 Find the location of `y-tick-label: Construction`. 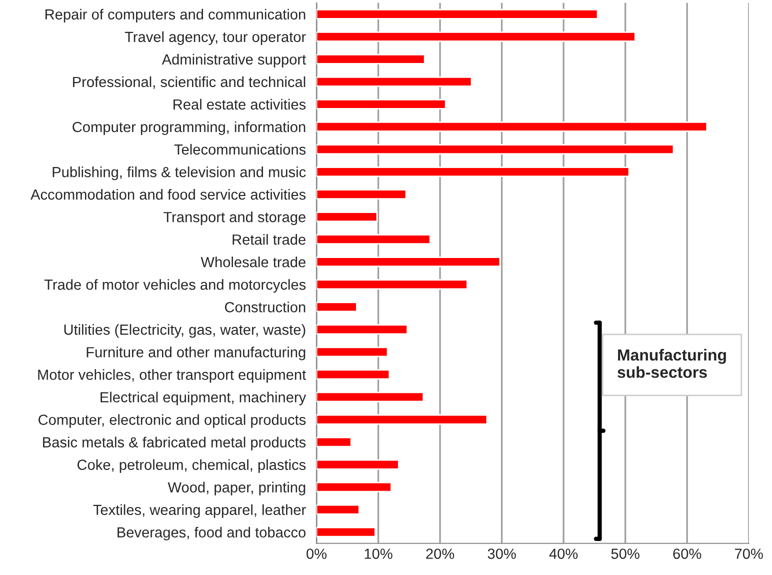

y-tick-label: Construction is located at coordinates (265, 307).